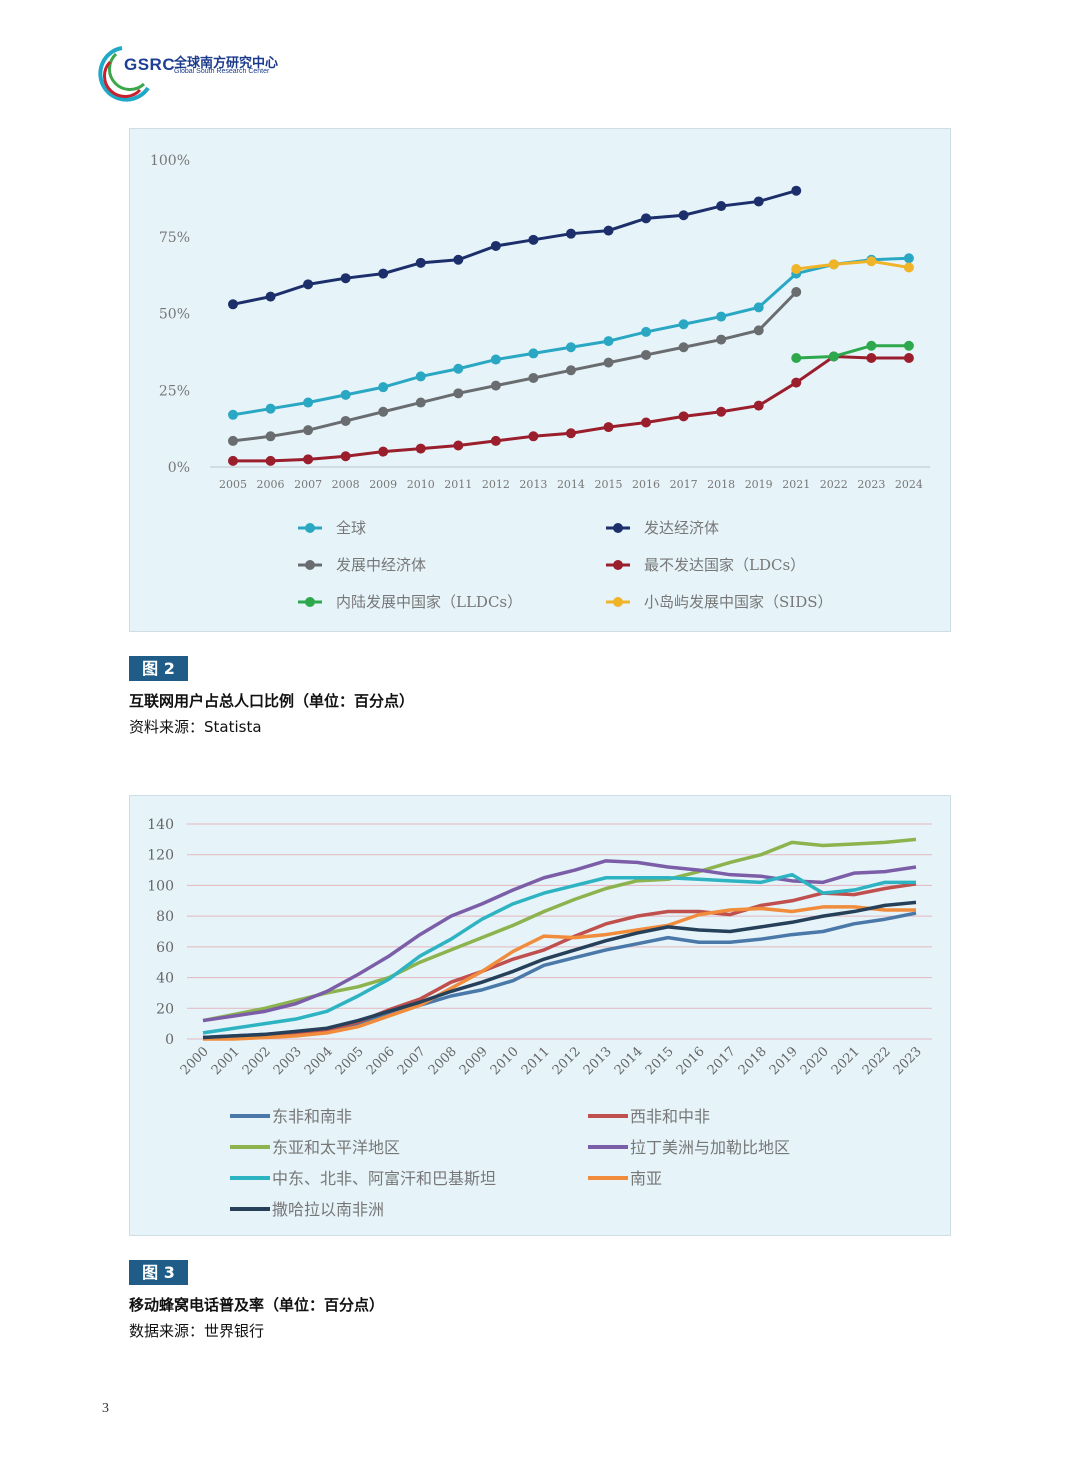  I want to click on x-tick-label: 2001, so click(226, 1061).